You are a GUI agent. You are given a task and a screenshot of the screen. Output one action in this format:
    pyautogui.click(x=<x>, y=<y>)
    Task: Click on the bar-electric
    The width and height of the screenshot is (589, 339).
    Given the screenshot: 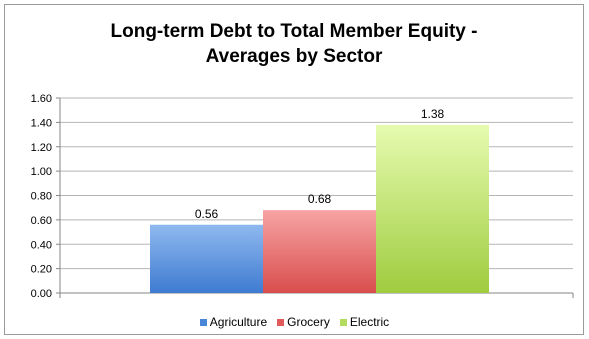 What is the action you would take?
    pyautogui.click(x=432, y=208)
    